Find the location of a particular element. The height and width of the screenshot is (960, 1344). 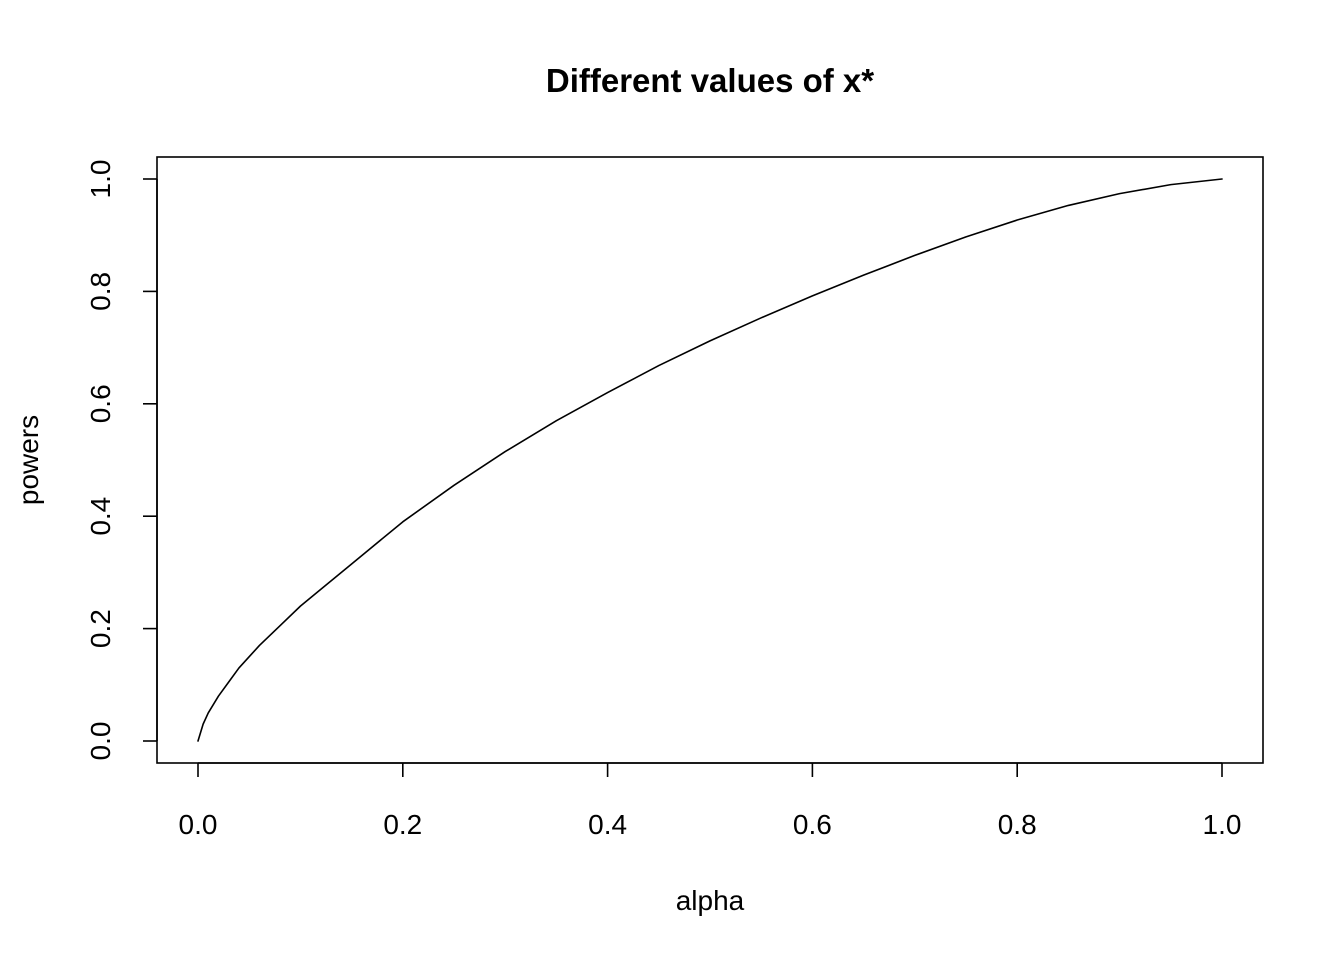

x-tick-label: 0.2 is located at coordinates (402, 824).